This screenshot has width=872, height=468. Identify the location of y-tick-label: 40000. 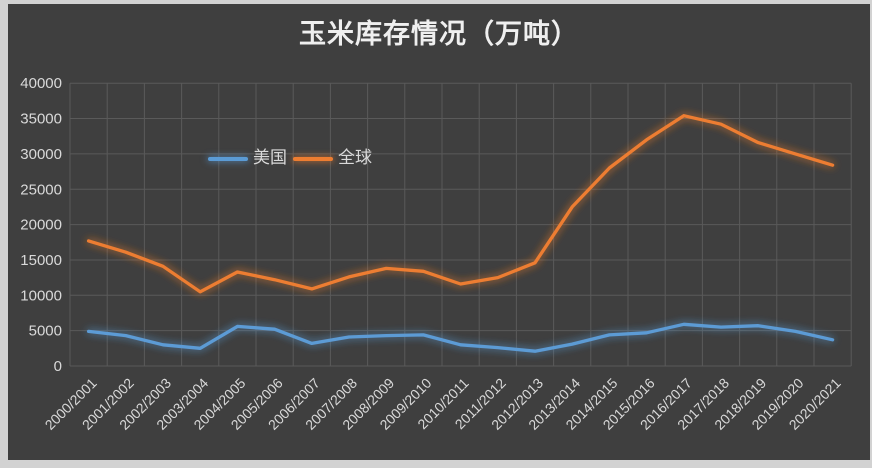
(41, 83).